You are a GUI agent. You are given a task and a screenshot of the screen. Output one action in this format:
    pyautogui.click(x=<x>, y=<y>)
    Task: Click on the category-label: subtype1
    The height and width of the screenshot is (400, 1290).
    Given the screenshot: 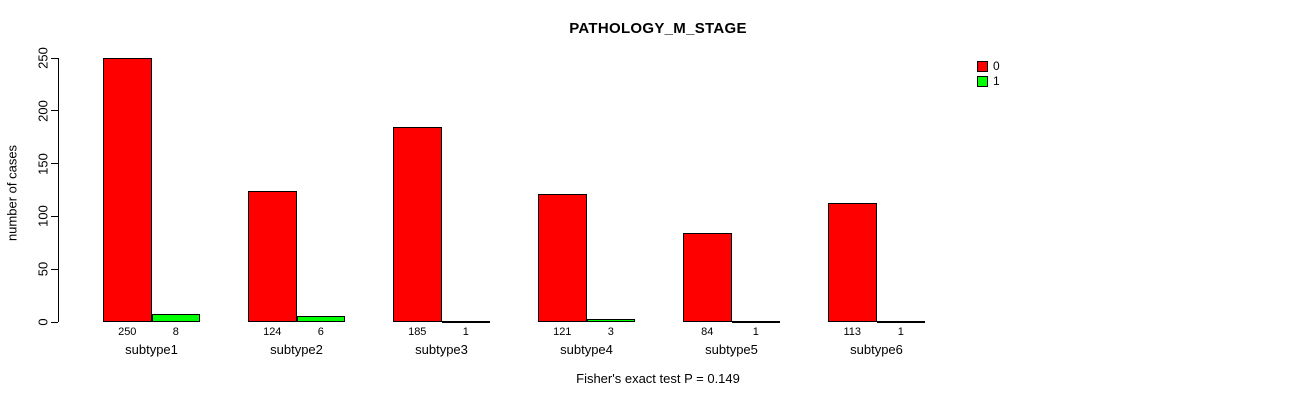 What is the action you would take?
    pyautogui.click(x=151, y=349)
    